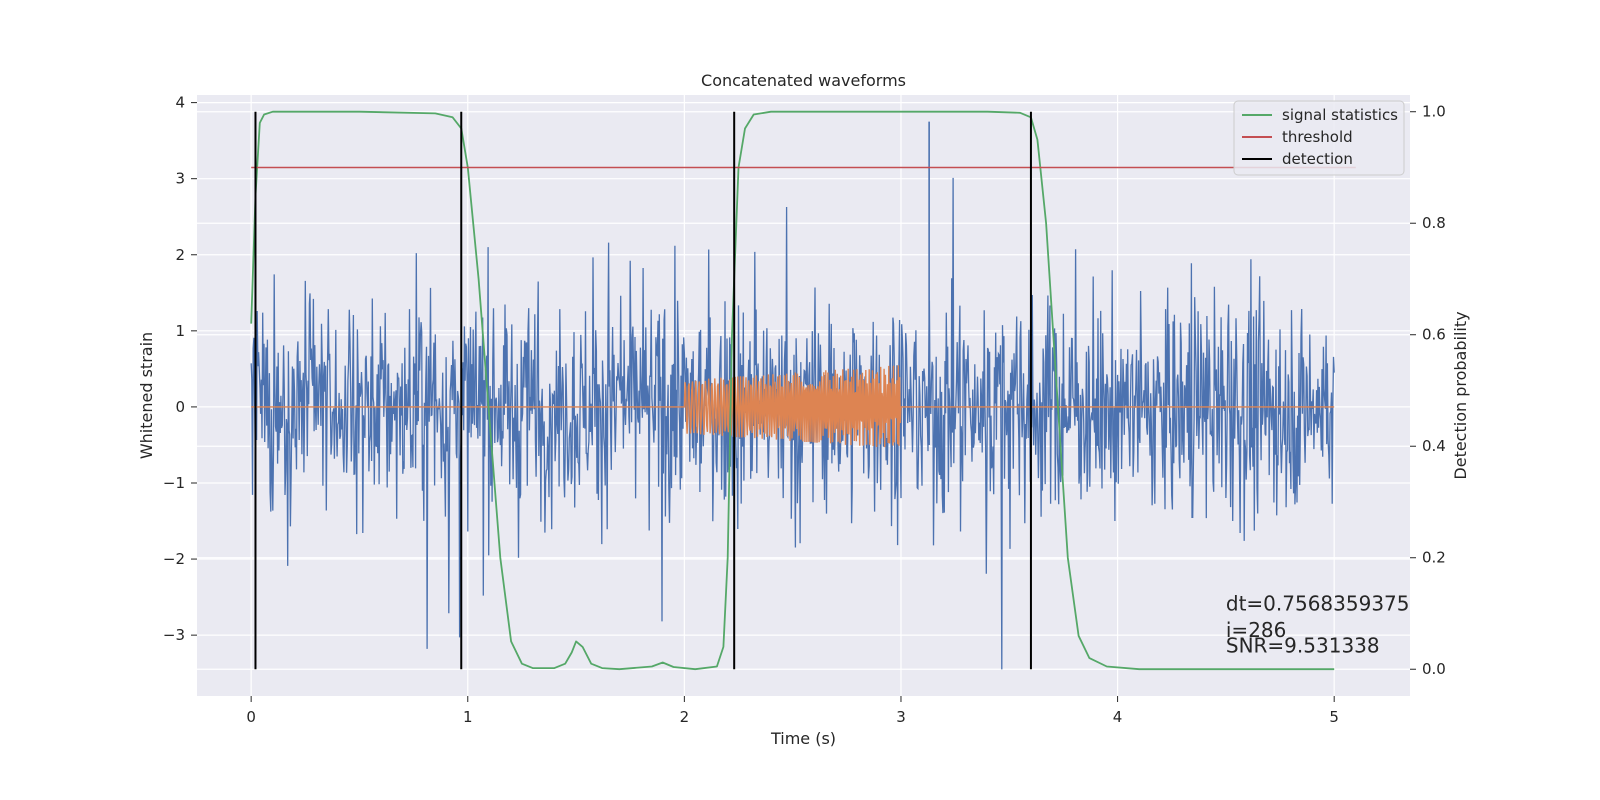 The width and height of the screenshot is (1600, 800). I want to click on y2-axis-label: Detection probability, so click(1460, 395).